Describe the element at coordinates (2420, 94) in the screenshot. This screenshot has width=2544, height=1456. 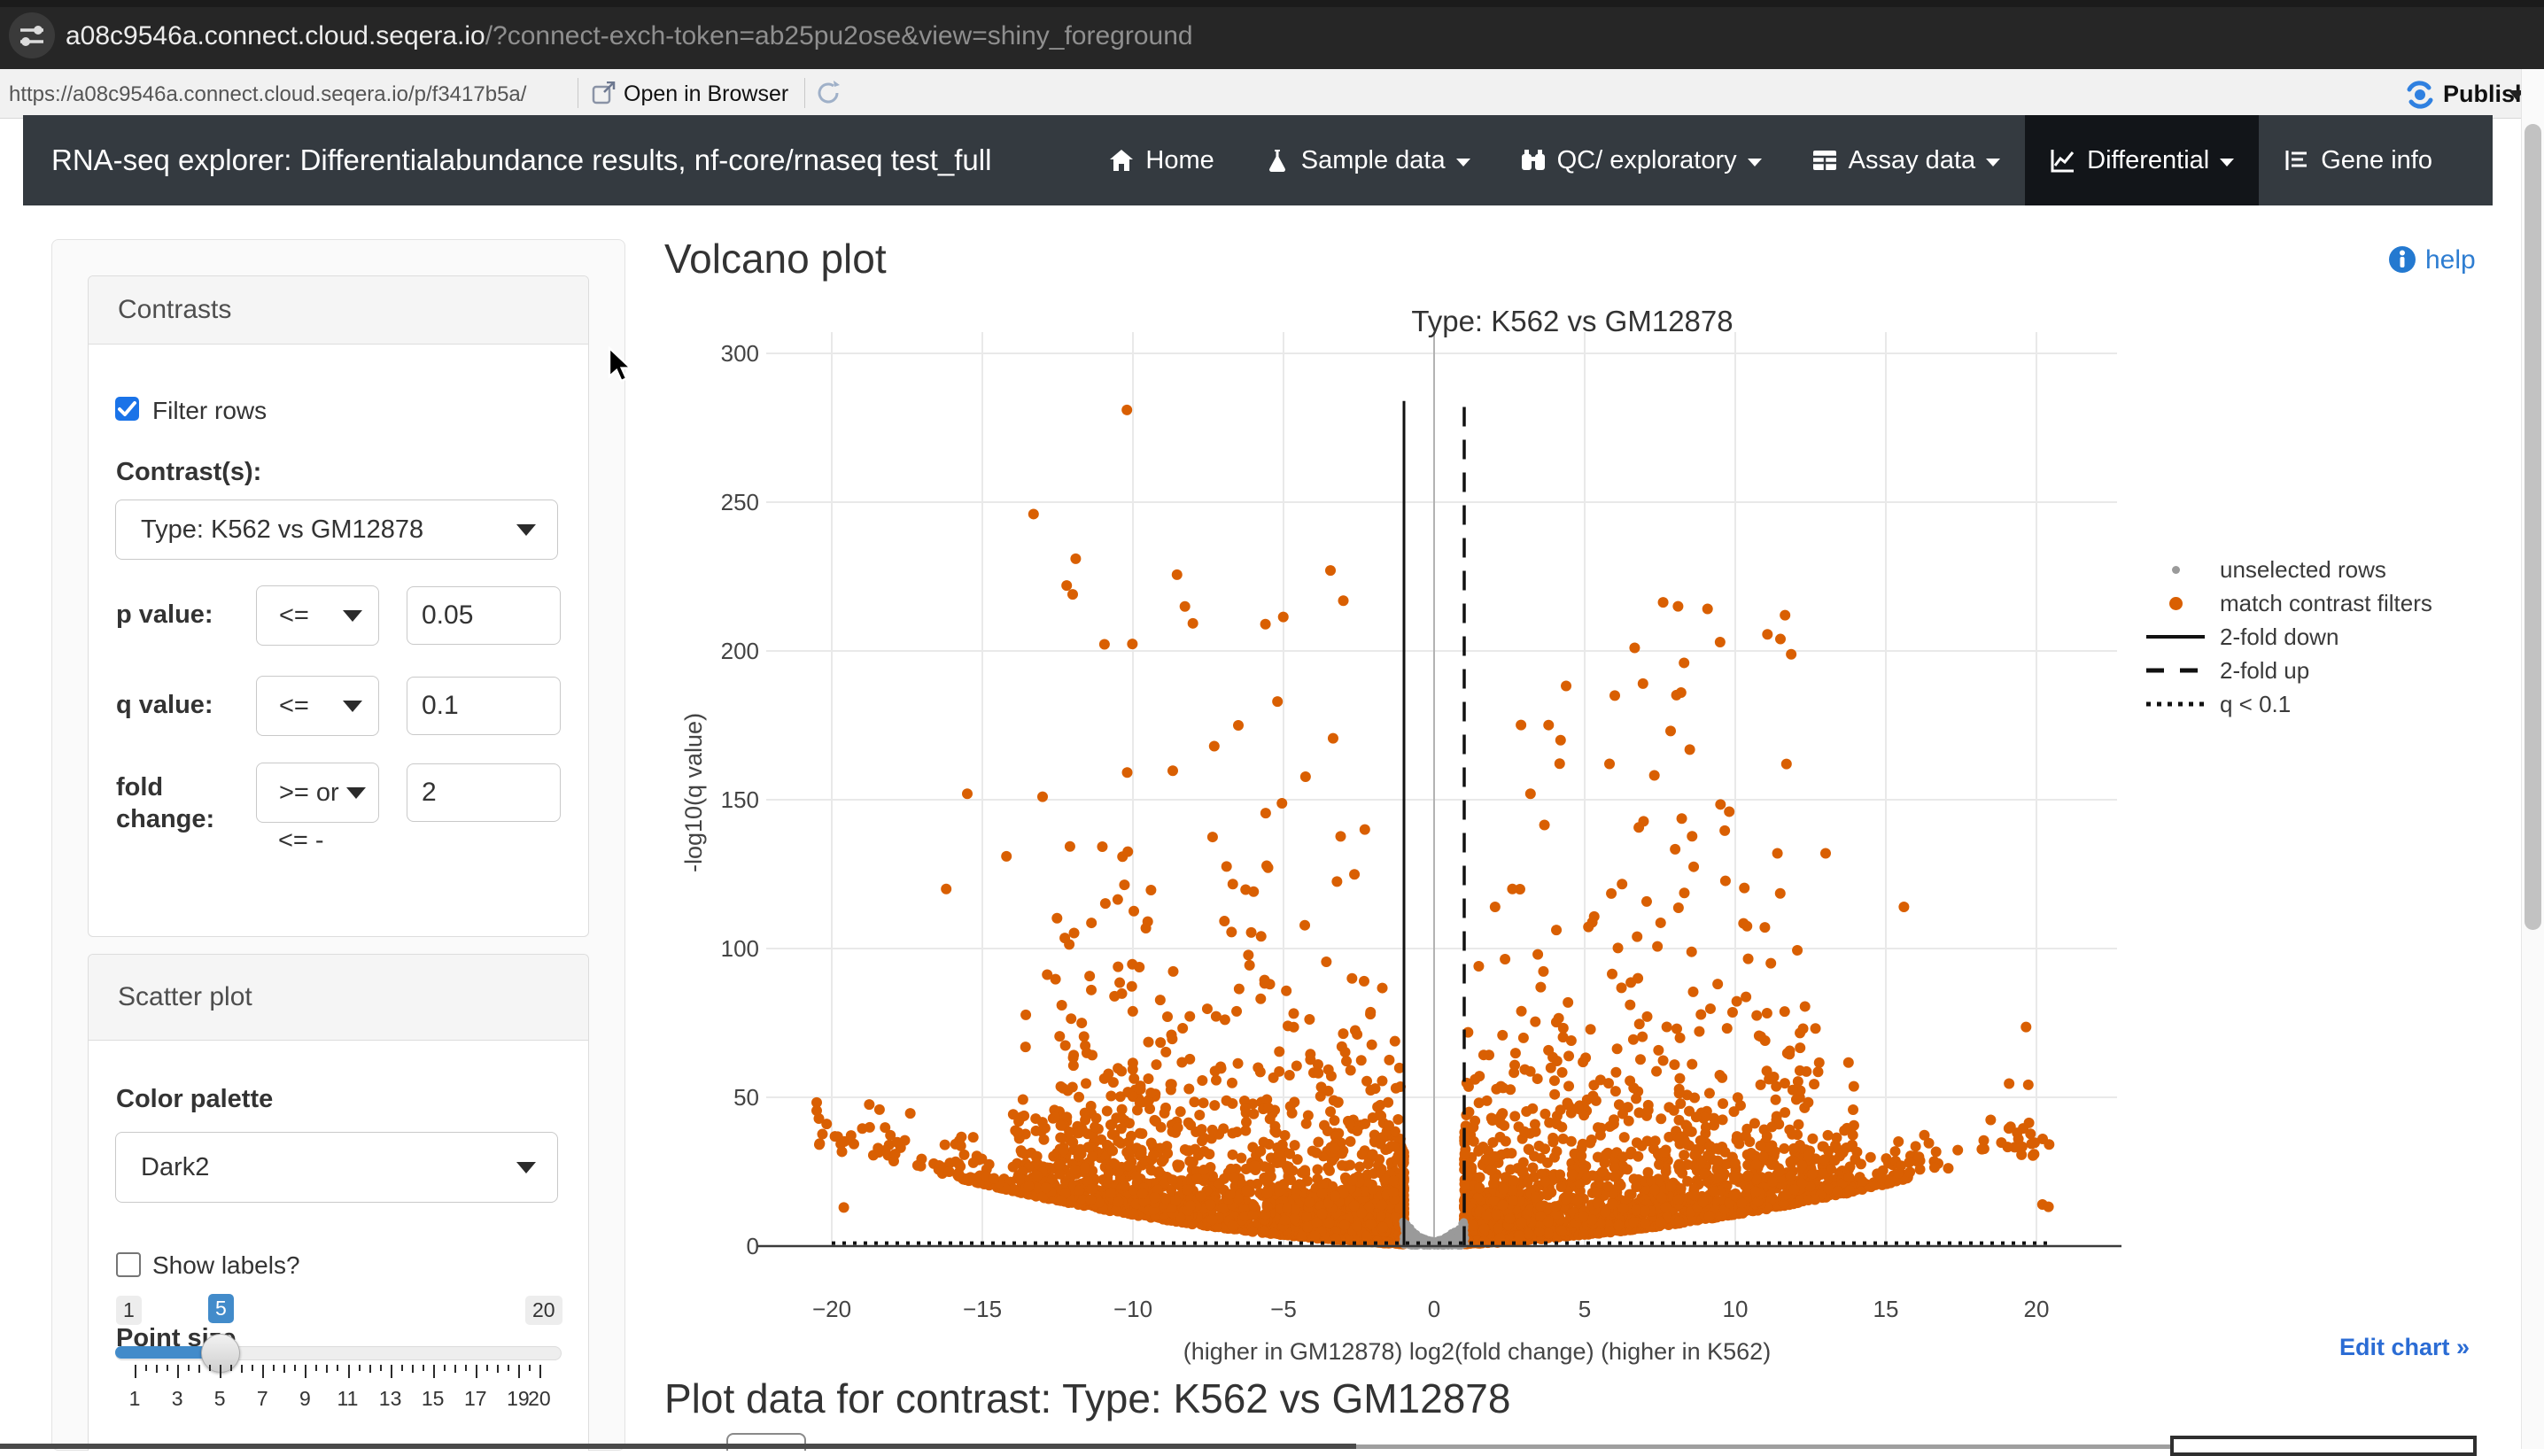
I see `publish-sync-icon` at that location.